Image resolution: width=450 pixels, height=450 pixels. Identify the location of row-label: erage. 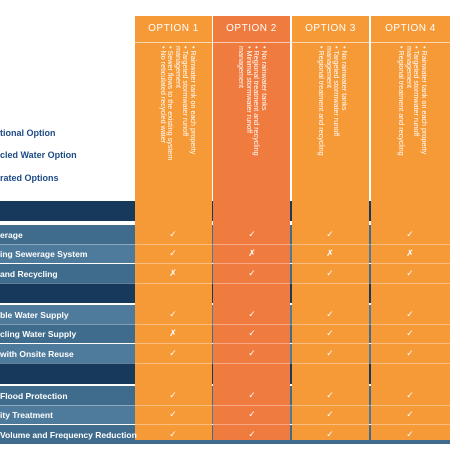
(11, 235).